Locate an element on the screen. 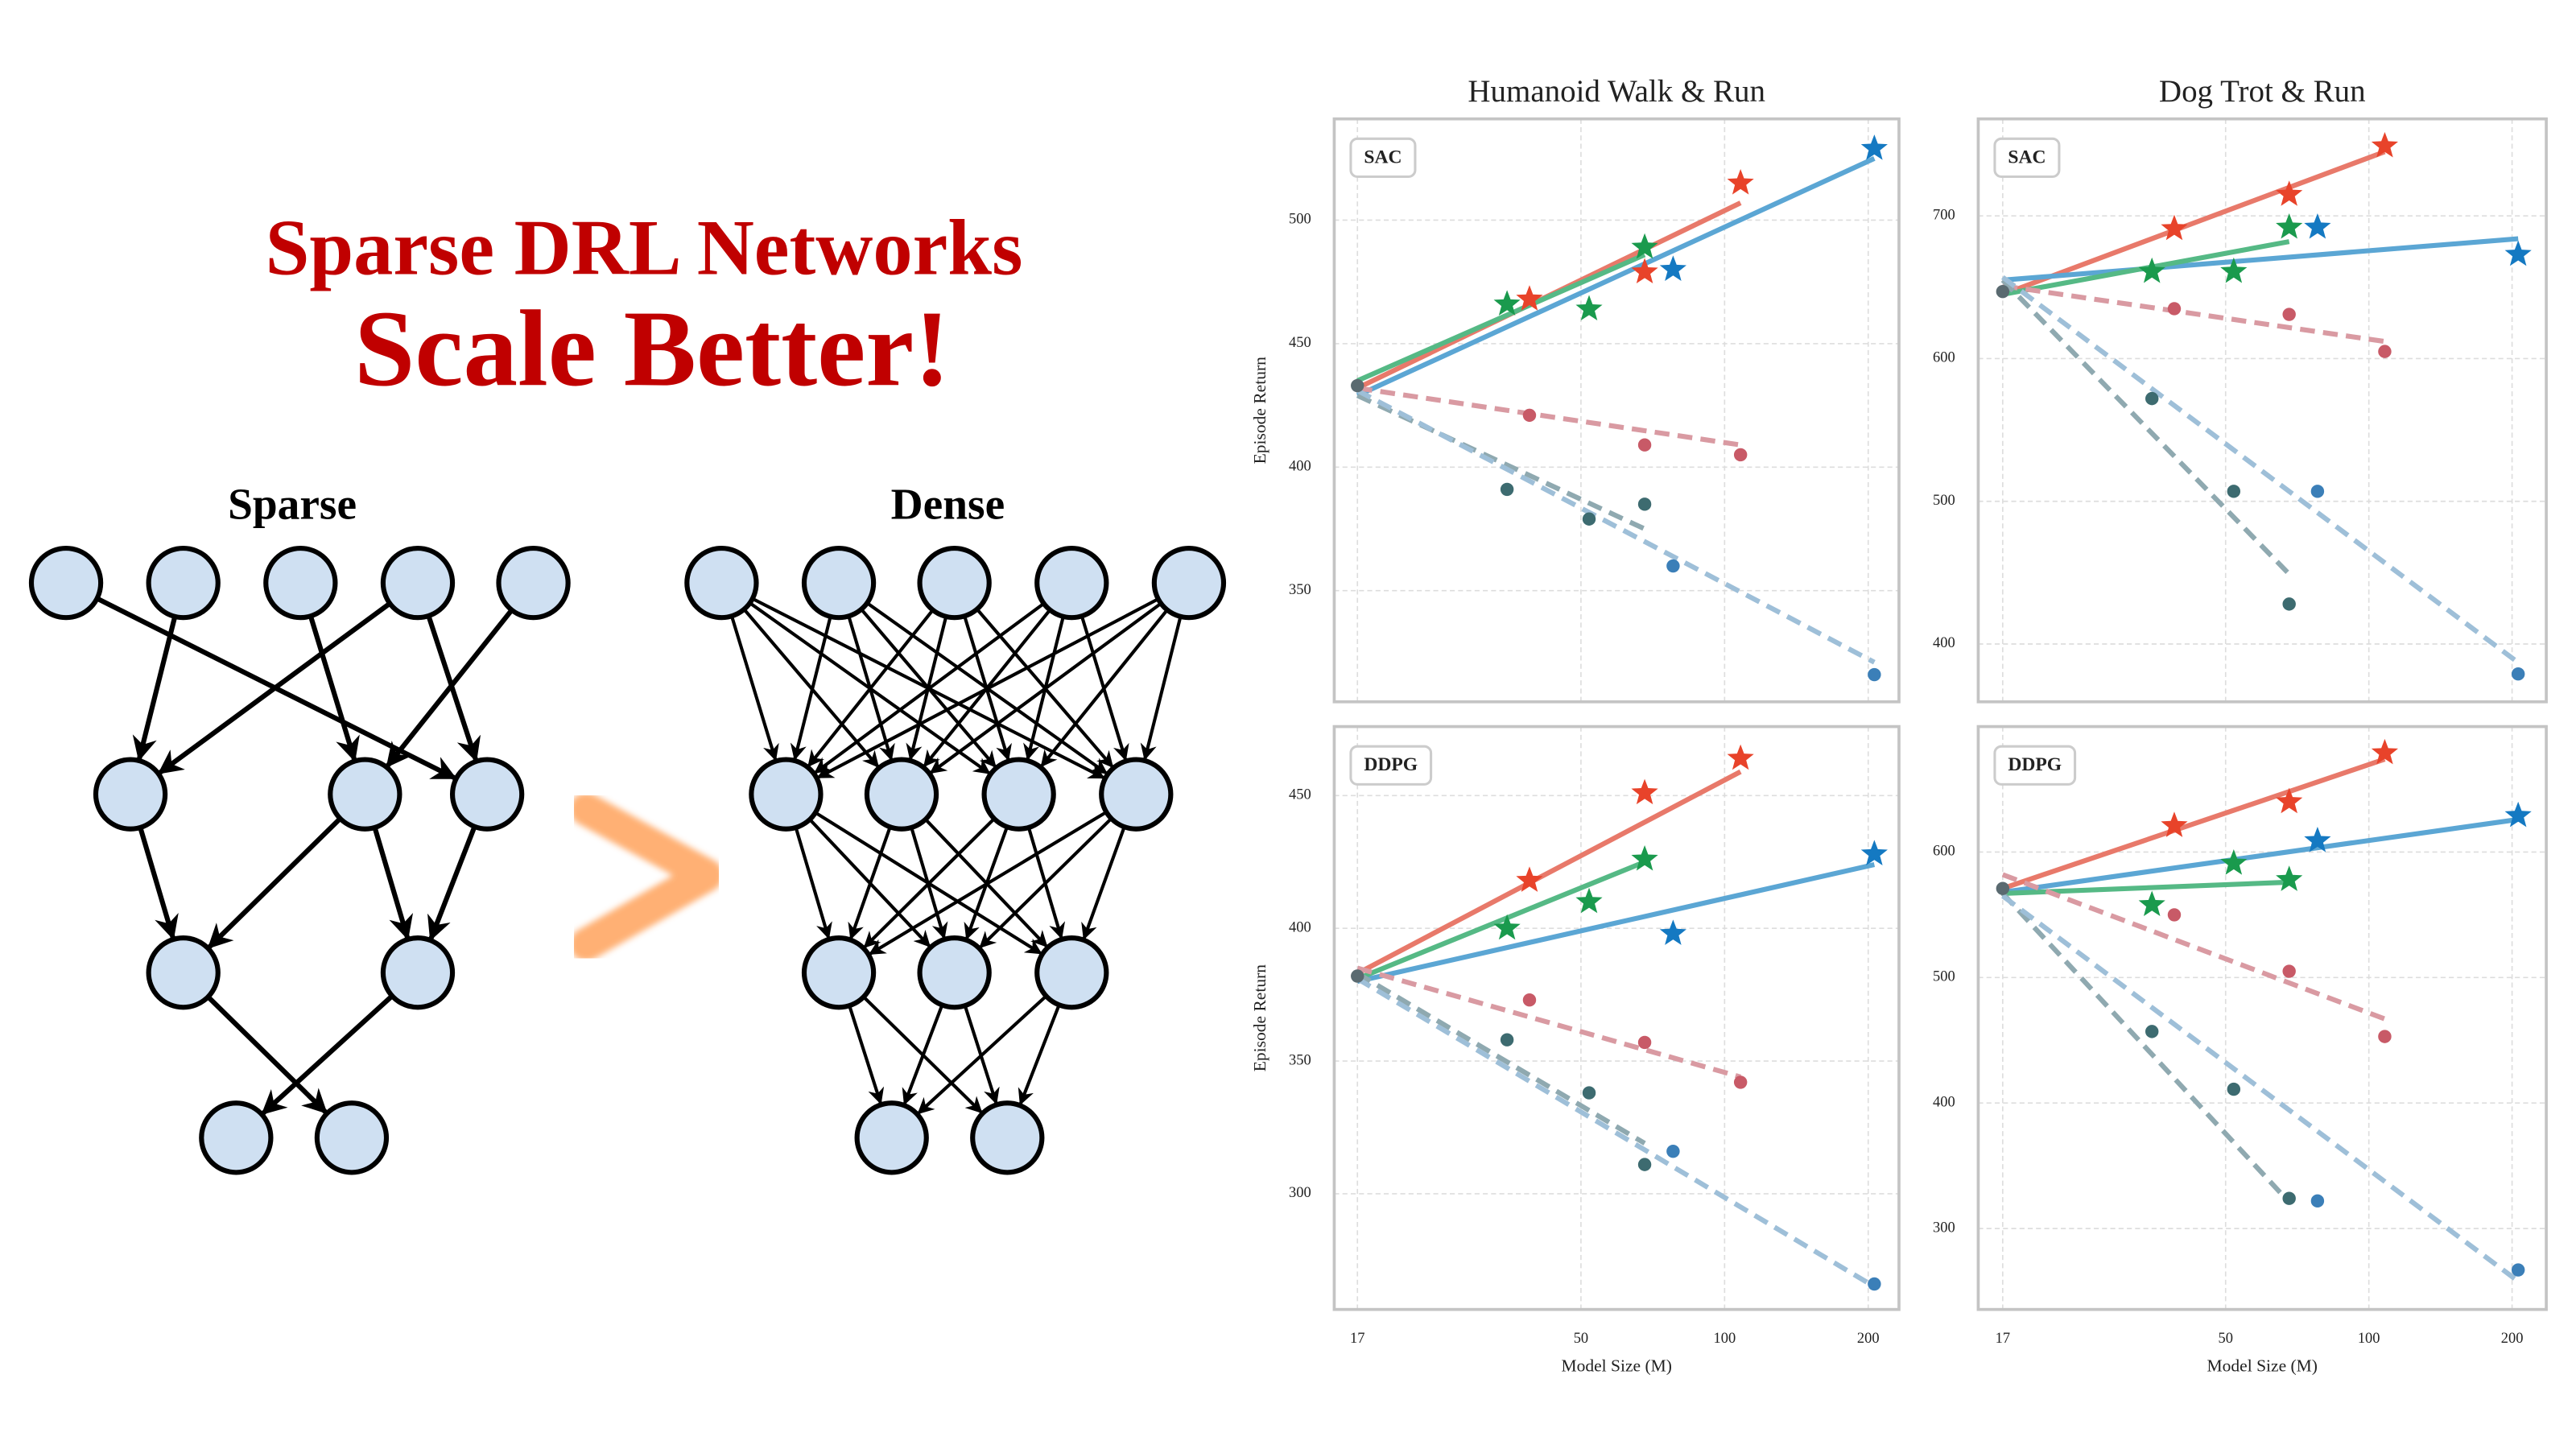 The image size is (2576, 1449). annotation-box is located at coordinates (2027, 158).